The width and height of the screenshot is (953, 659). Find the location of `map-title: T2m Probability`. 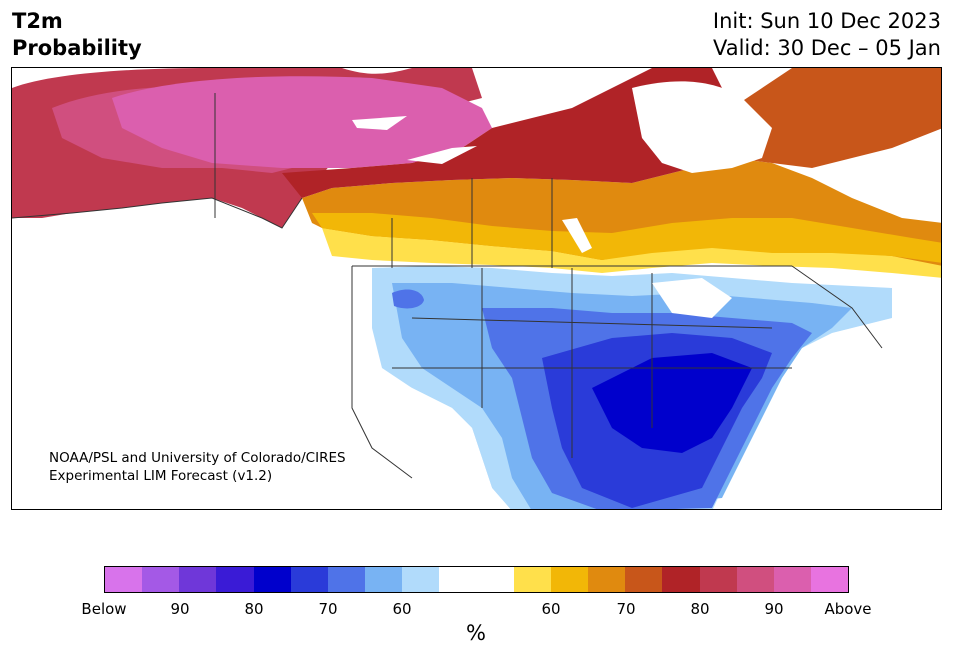

map-title: T2m Probability is located at coordinates (77, 35).